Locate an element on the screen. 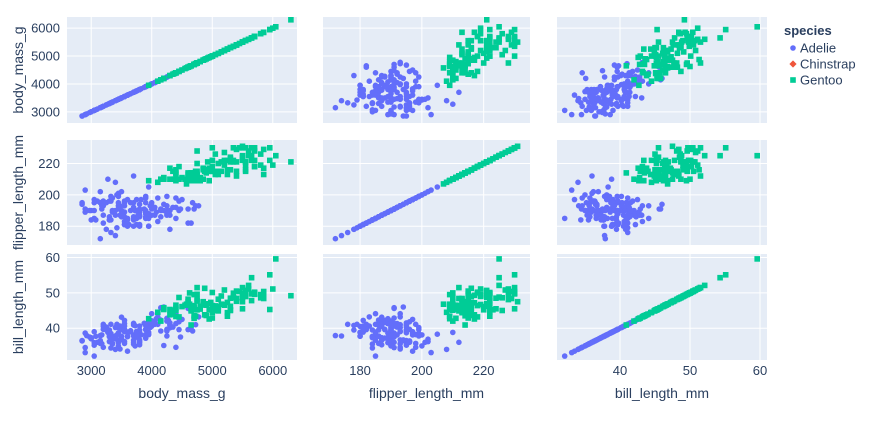 This screenshot has width=878, height=422. x-axis-title-flipper_length_mm: flipper_length_mm is located at coordinates (426, 393).